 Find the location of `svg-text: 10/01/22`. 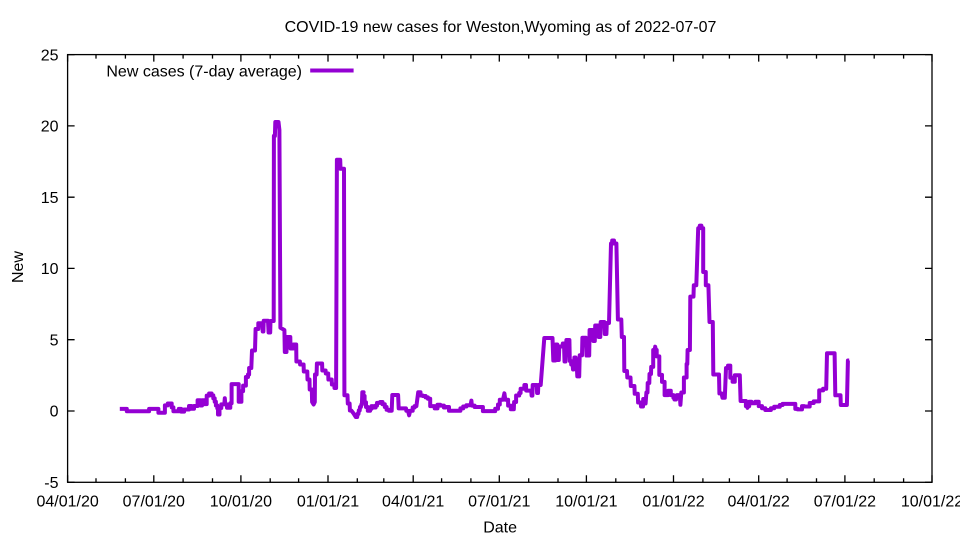

svg-text: 10/01/22 is located at coordinates (930, 501).